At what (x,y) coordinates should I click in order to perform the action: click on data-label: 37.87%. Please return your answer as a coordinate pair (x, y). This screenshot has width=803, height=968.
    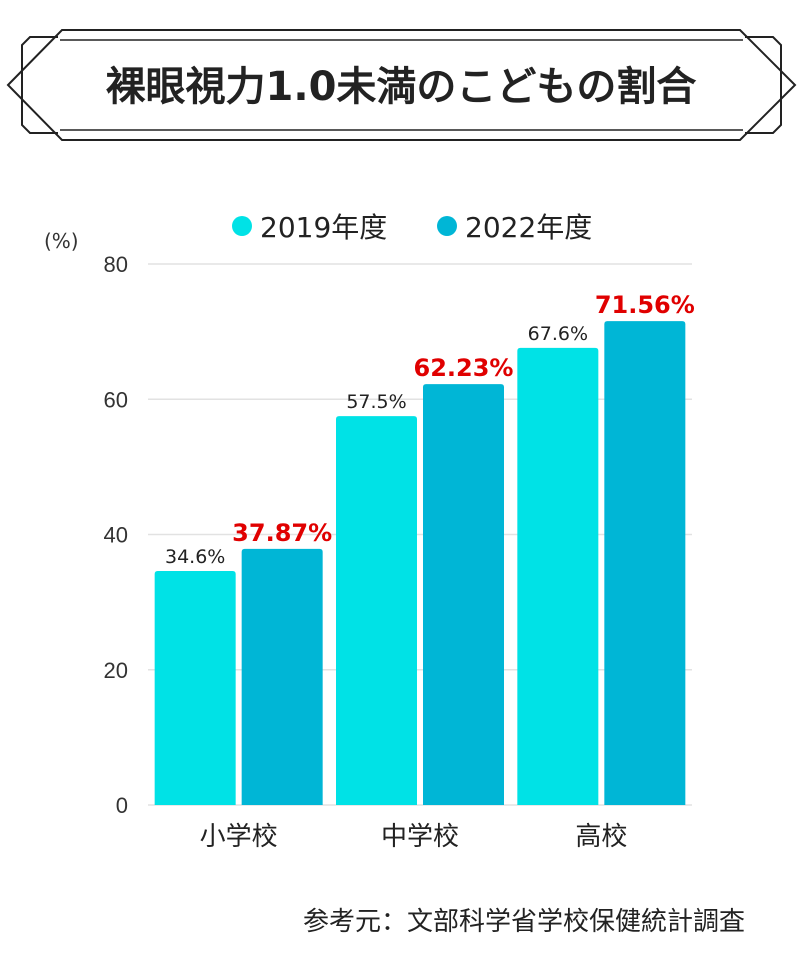
    Looking at the image, I should click on (282, 533).